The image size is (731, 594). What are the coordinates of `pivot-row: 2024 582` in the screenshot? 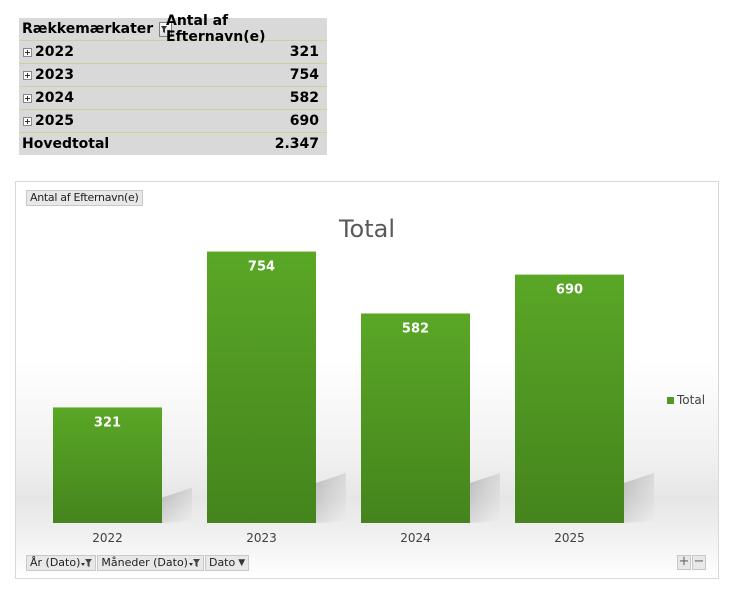 It's located at (173, 98).